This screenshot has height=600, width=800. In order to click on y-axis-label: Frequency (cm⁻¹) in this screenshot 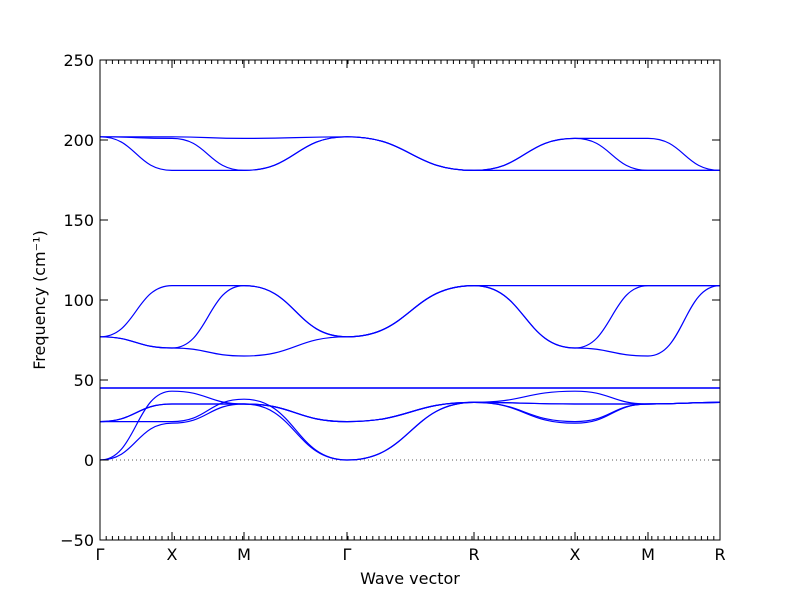, I will do `click(39, 299)`.